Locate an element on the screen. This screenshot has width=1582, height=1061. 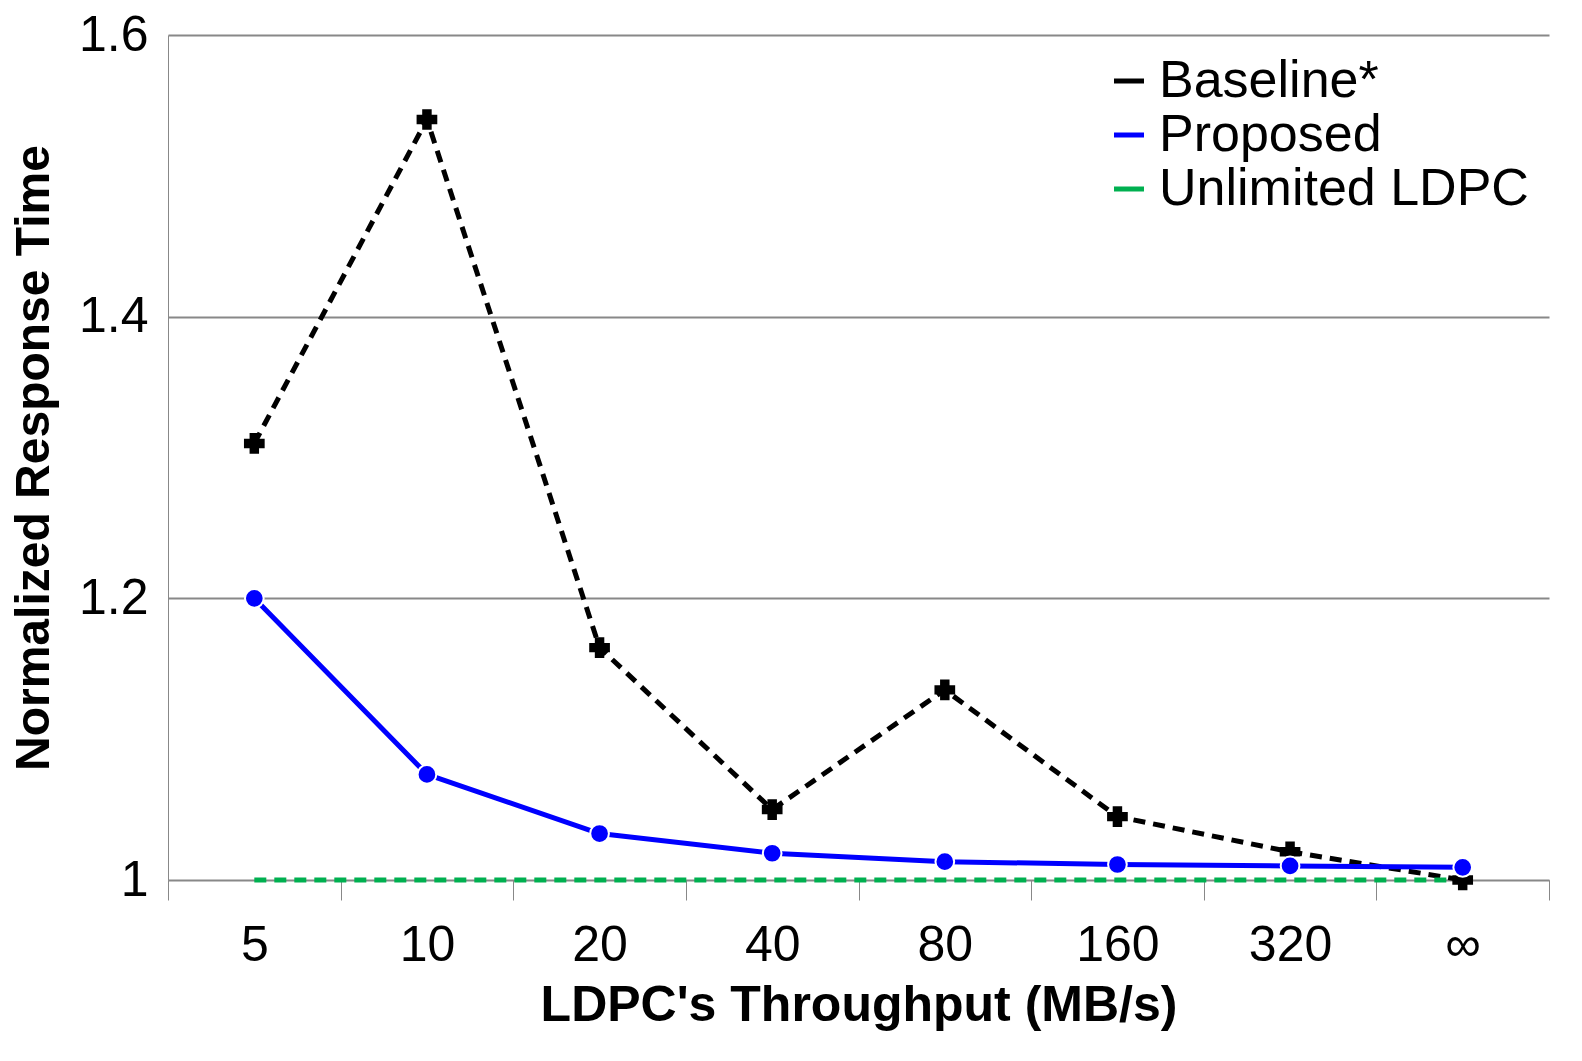
x-tick-label: 40 is located at coordinates (772, 943).